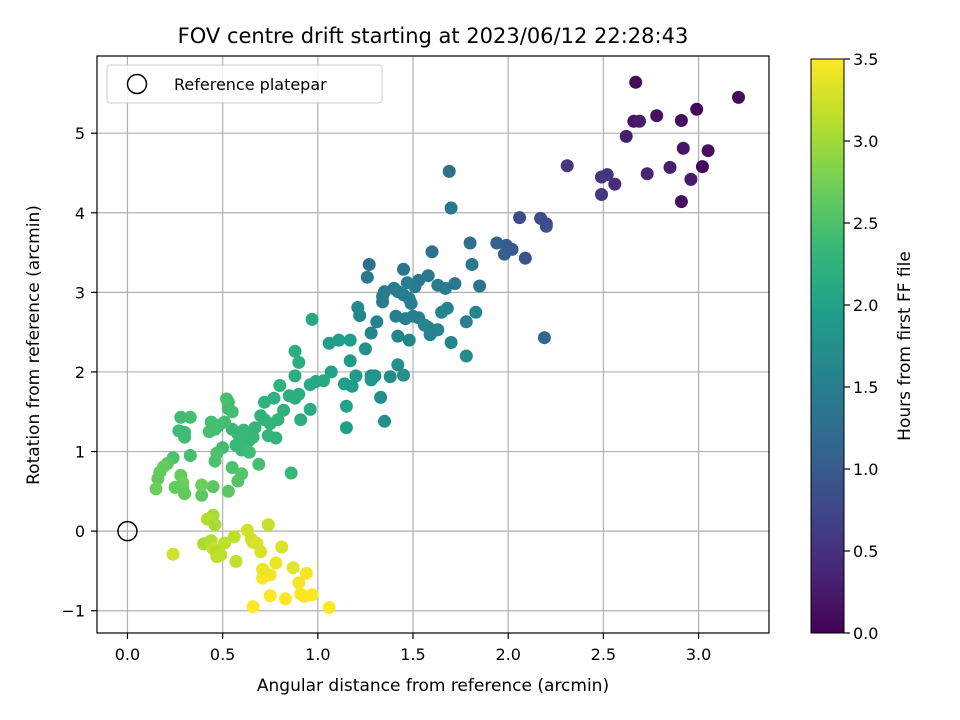  Describe the element at coordinates (865, 551) in the screenshot. I see `colorbar-tick-label: 0.5` at that location.